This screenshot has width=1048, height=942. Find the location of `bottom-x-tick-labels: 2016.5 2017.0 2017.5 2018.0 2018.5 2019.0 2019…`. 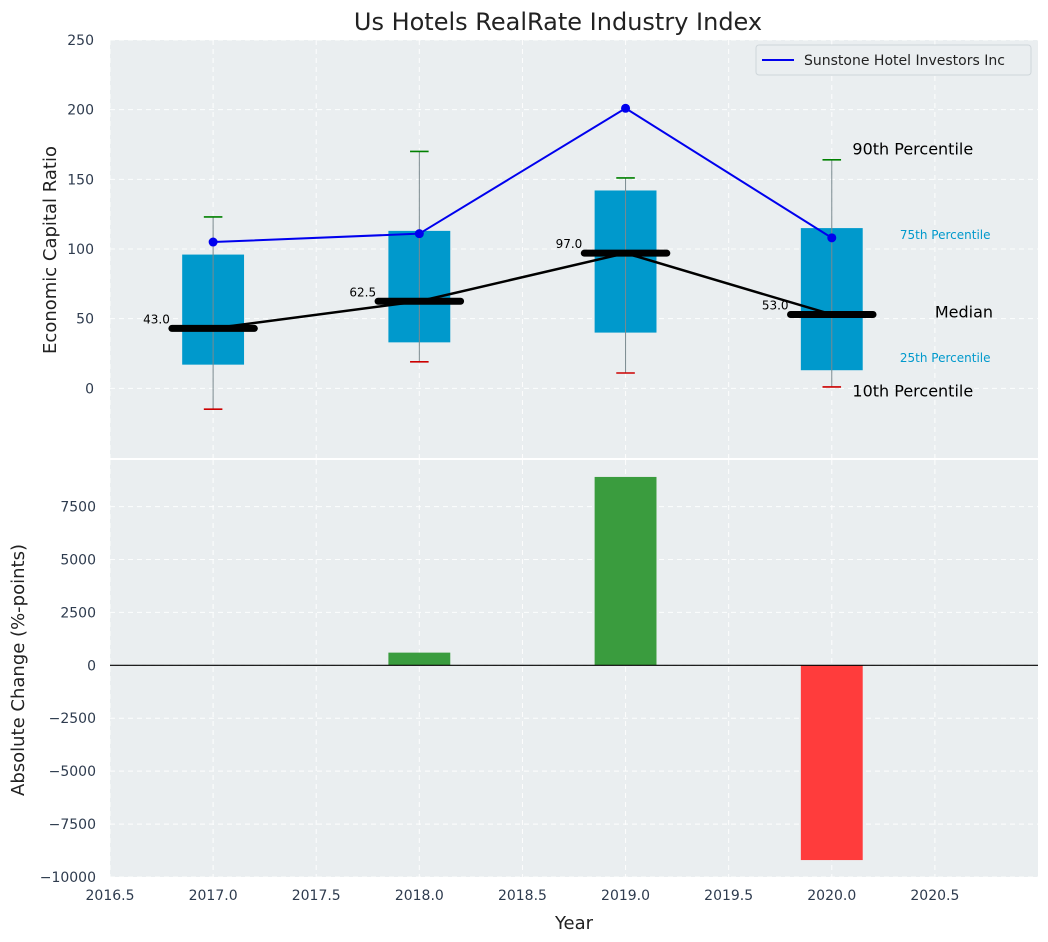

bottom-x-tick-labels: 2016.5 2017.0 2017.5 2018.0 2018.5 2019.0 2019… is located at coordinates (523, 896).